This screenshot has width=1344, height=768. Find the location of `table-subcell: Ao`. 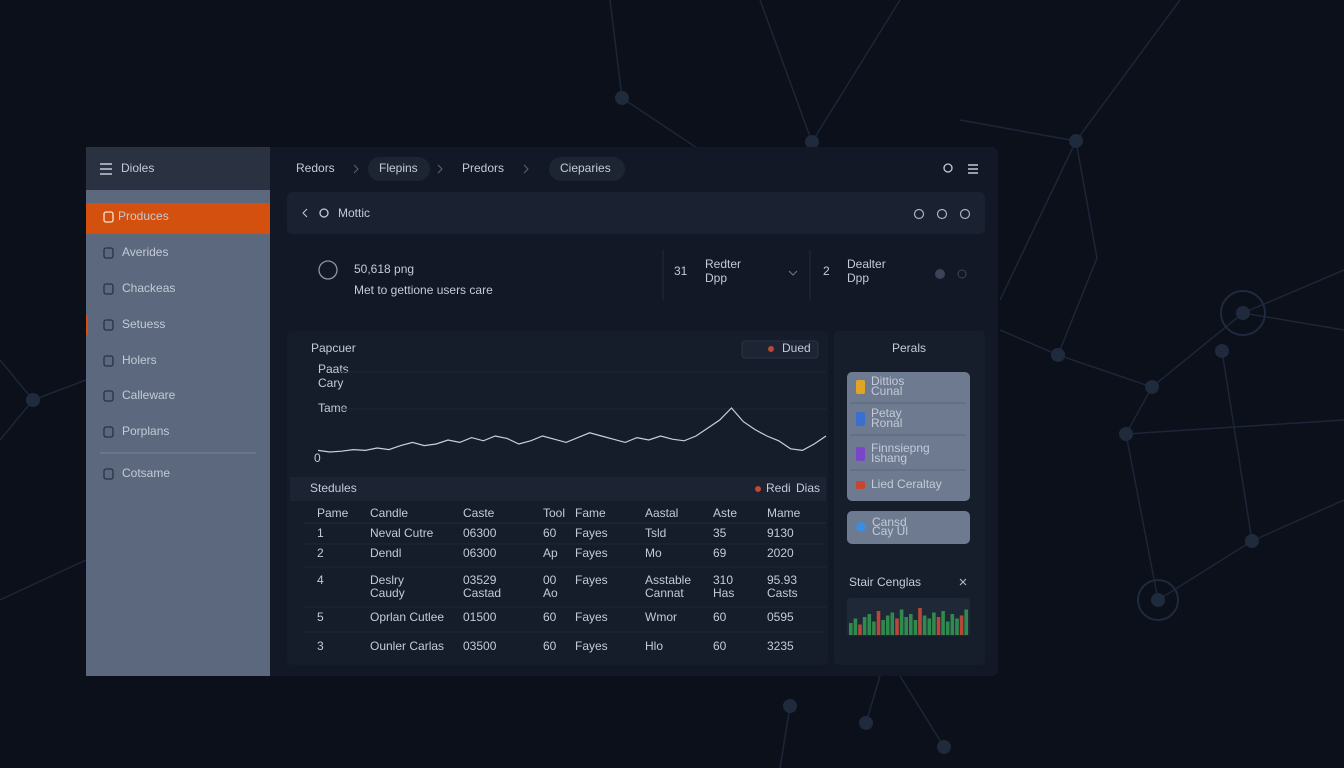

table-subcell: Ao is located at coordinates (550, 593).